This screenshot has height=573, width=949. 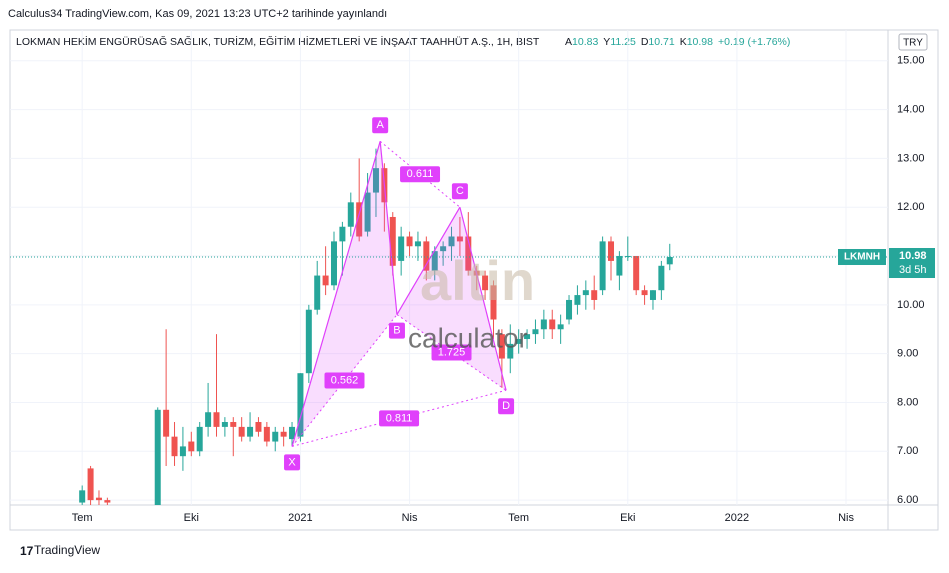 What do you see at coordinates (67, 550) in the screenshot?
I see `footer: TradingView` at bounding box center [67, 550].